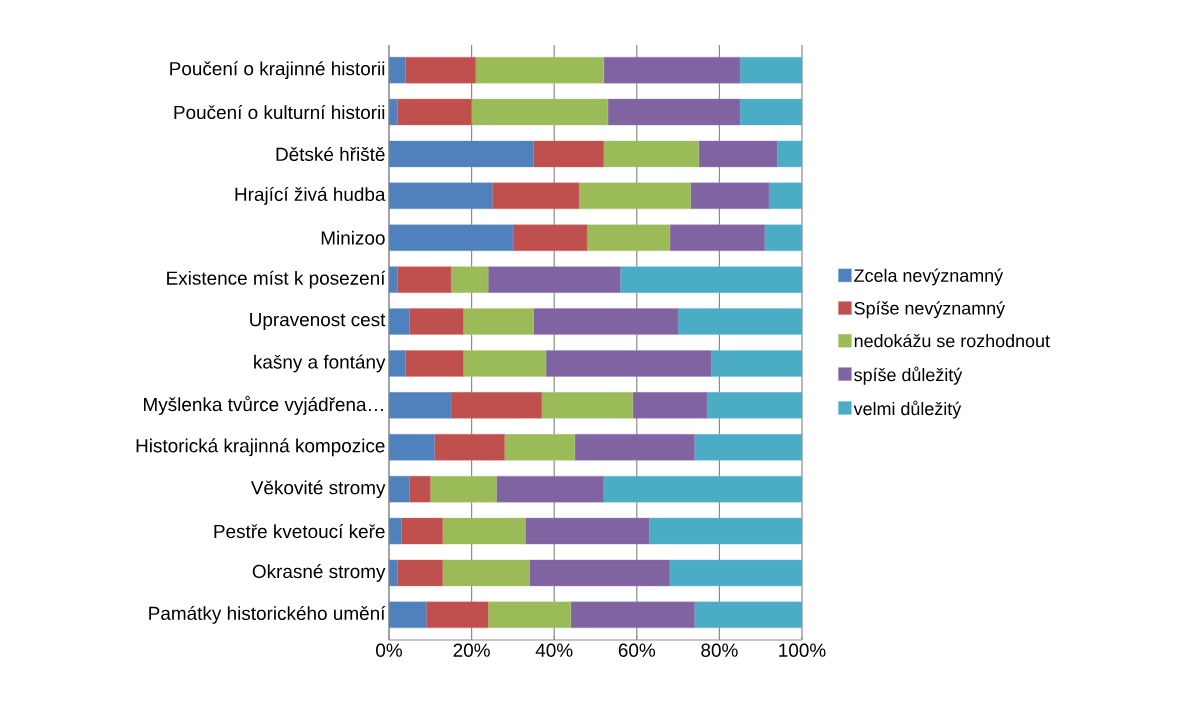 The image size is (1192, 701). What do you see at coordinates (320, 363) in the screenshot?
I see `y-tick-label: kašny a fontány` at bounding box center [320, 363].